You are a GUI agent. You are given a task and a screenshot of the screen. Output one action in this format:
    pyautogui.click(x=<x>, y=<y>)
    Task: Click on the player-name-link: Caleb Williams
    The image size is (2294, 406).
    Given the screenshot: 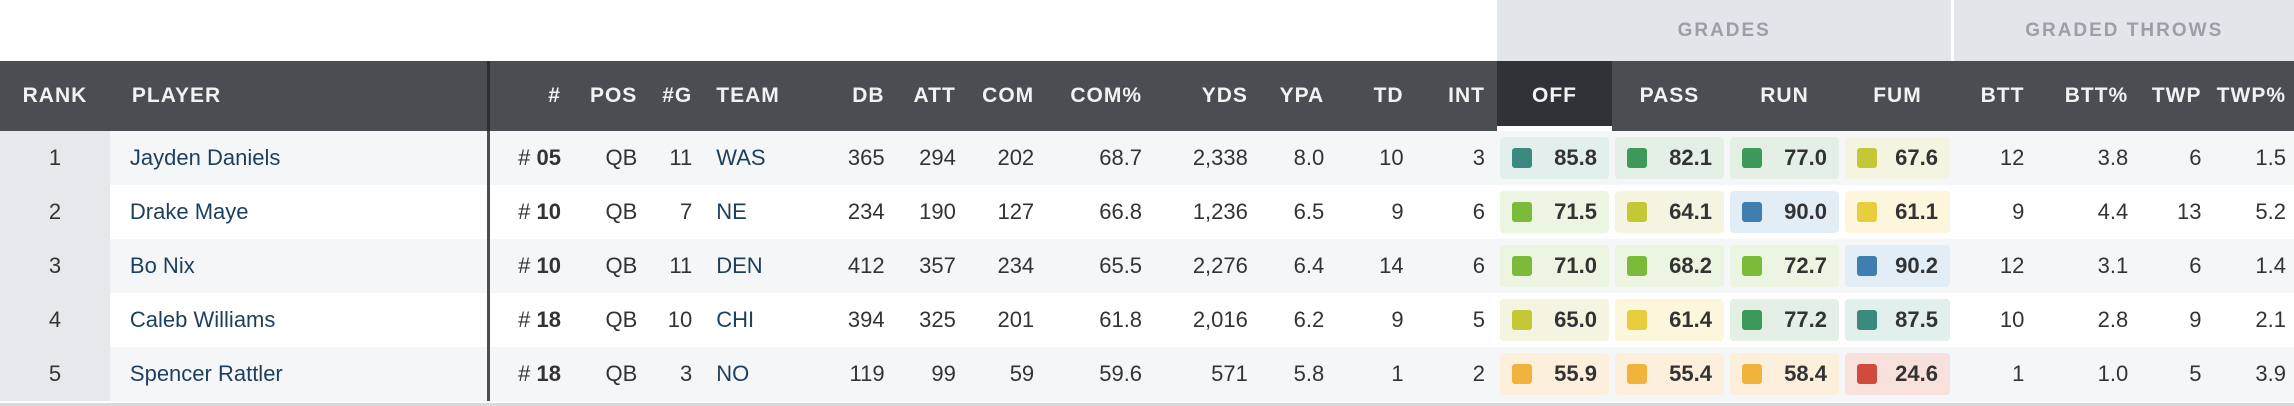 What is the action you would take?
    pyautogui.click(x=299, y=320)
    